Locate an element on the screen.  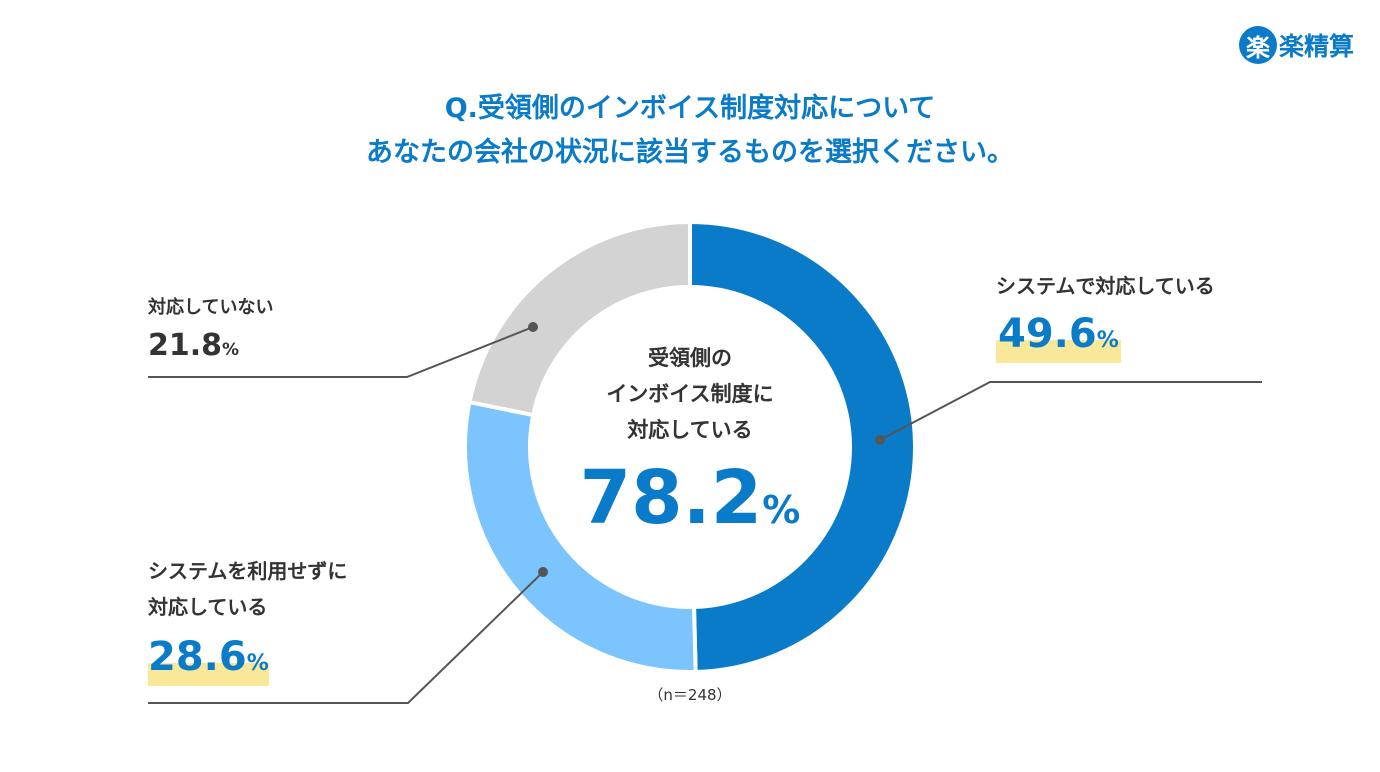
center-label-line: 対応している is located at coordinates (690, 430).